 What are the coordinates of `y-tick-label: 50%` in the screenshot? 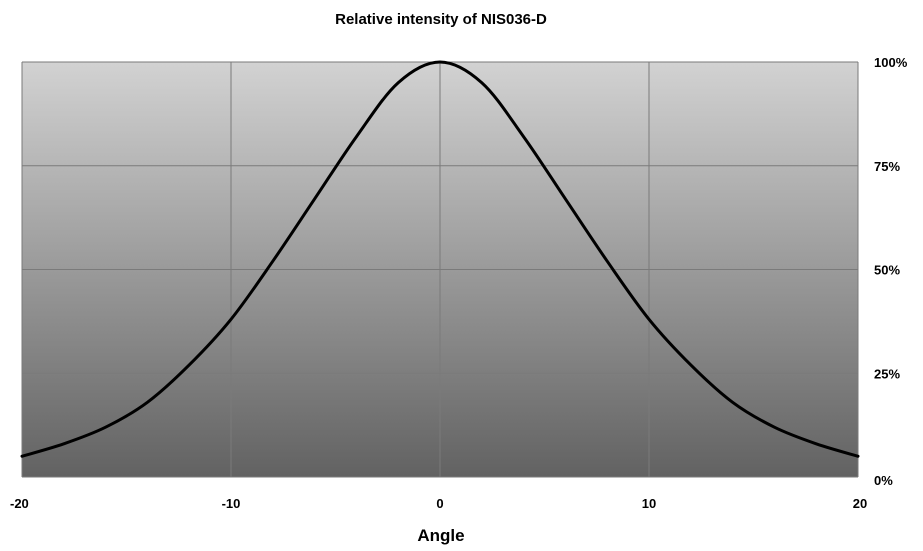 It's located at (887, 270).